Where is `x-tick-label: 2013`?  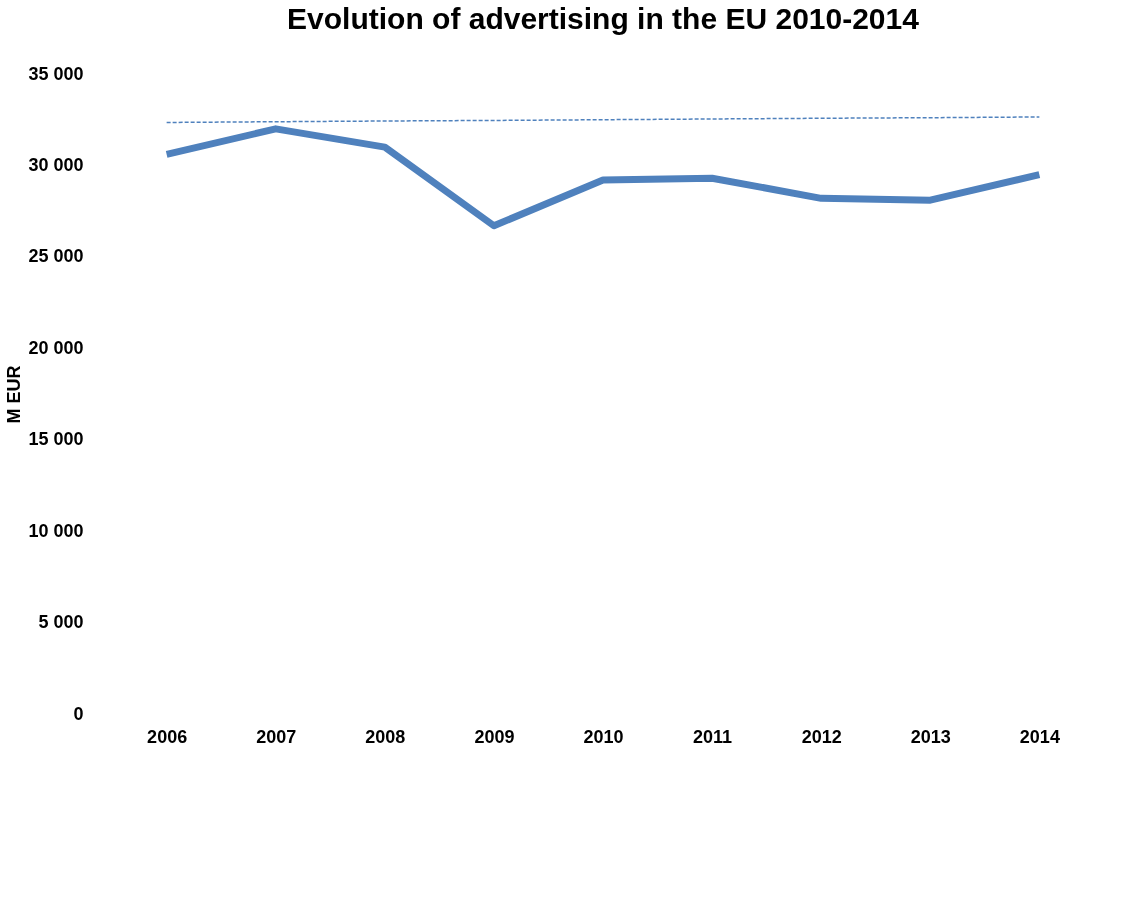 x-tick-label: 2013 is located at coordinates (930, 736).